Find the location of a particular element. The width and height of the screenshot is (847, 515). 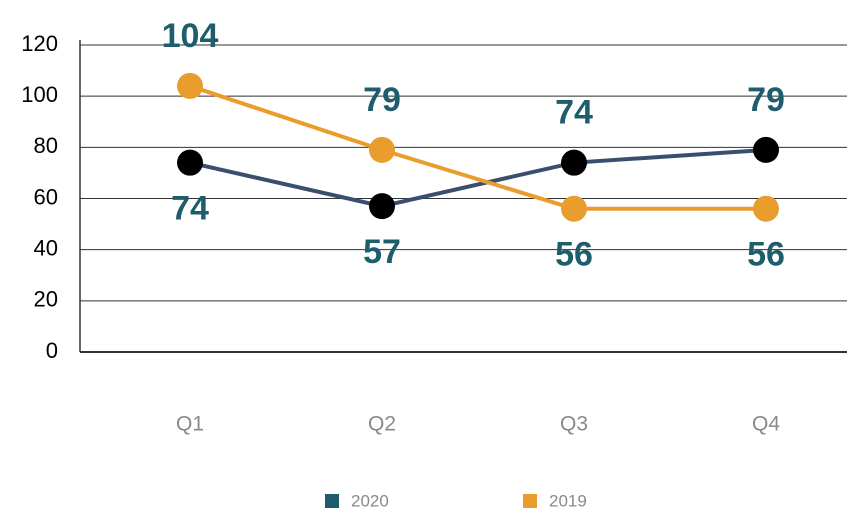

legend-label: 2020 is located at coordinates (370, 500).